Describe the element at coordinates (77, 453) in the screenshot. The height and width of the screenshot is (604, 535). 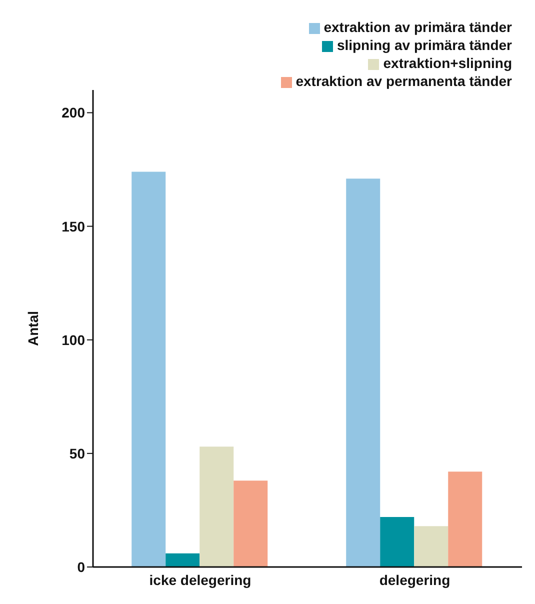
I see `y-tick-label: 50` at that location.